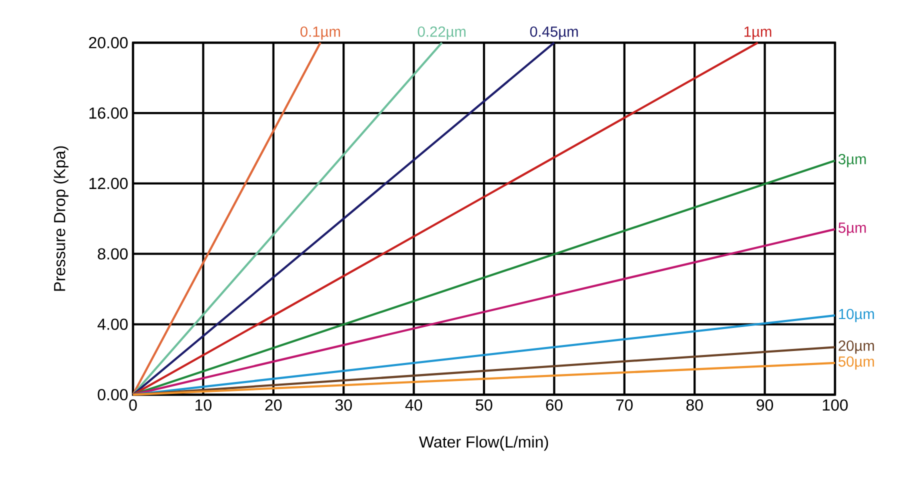 The image size is (911, 493). Describe the element at coordinates (343, 405) in the screenshot. I see `x-tick-label: 30` at that location.